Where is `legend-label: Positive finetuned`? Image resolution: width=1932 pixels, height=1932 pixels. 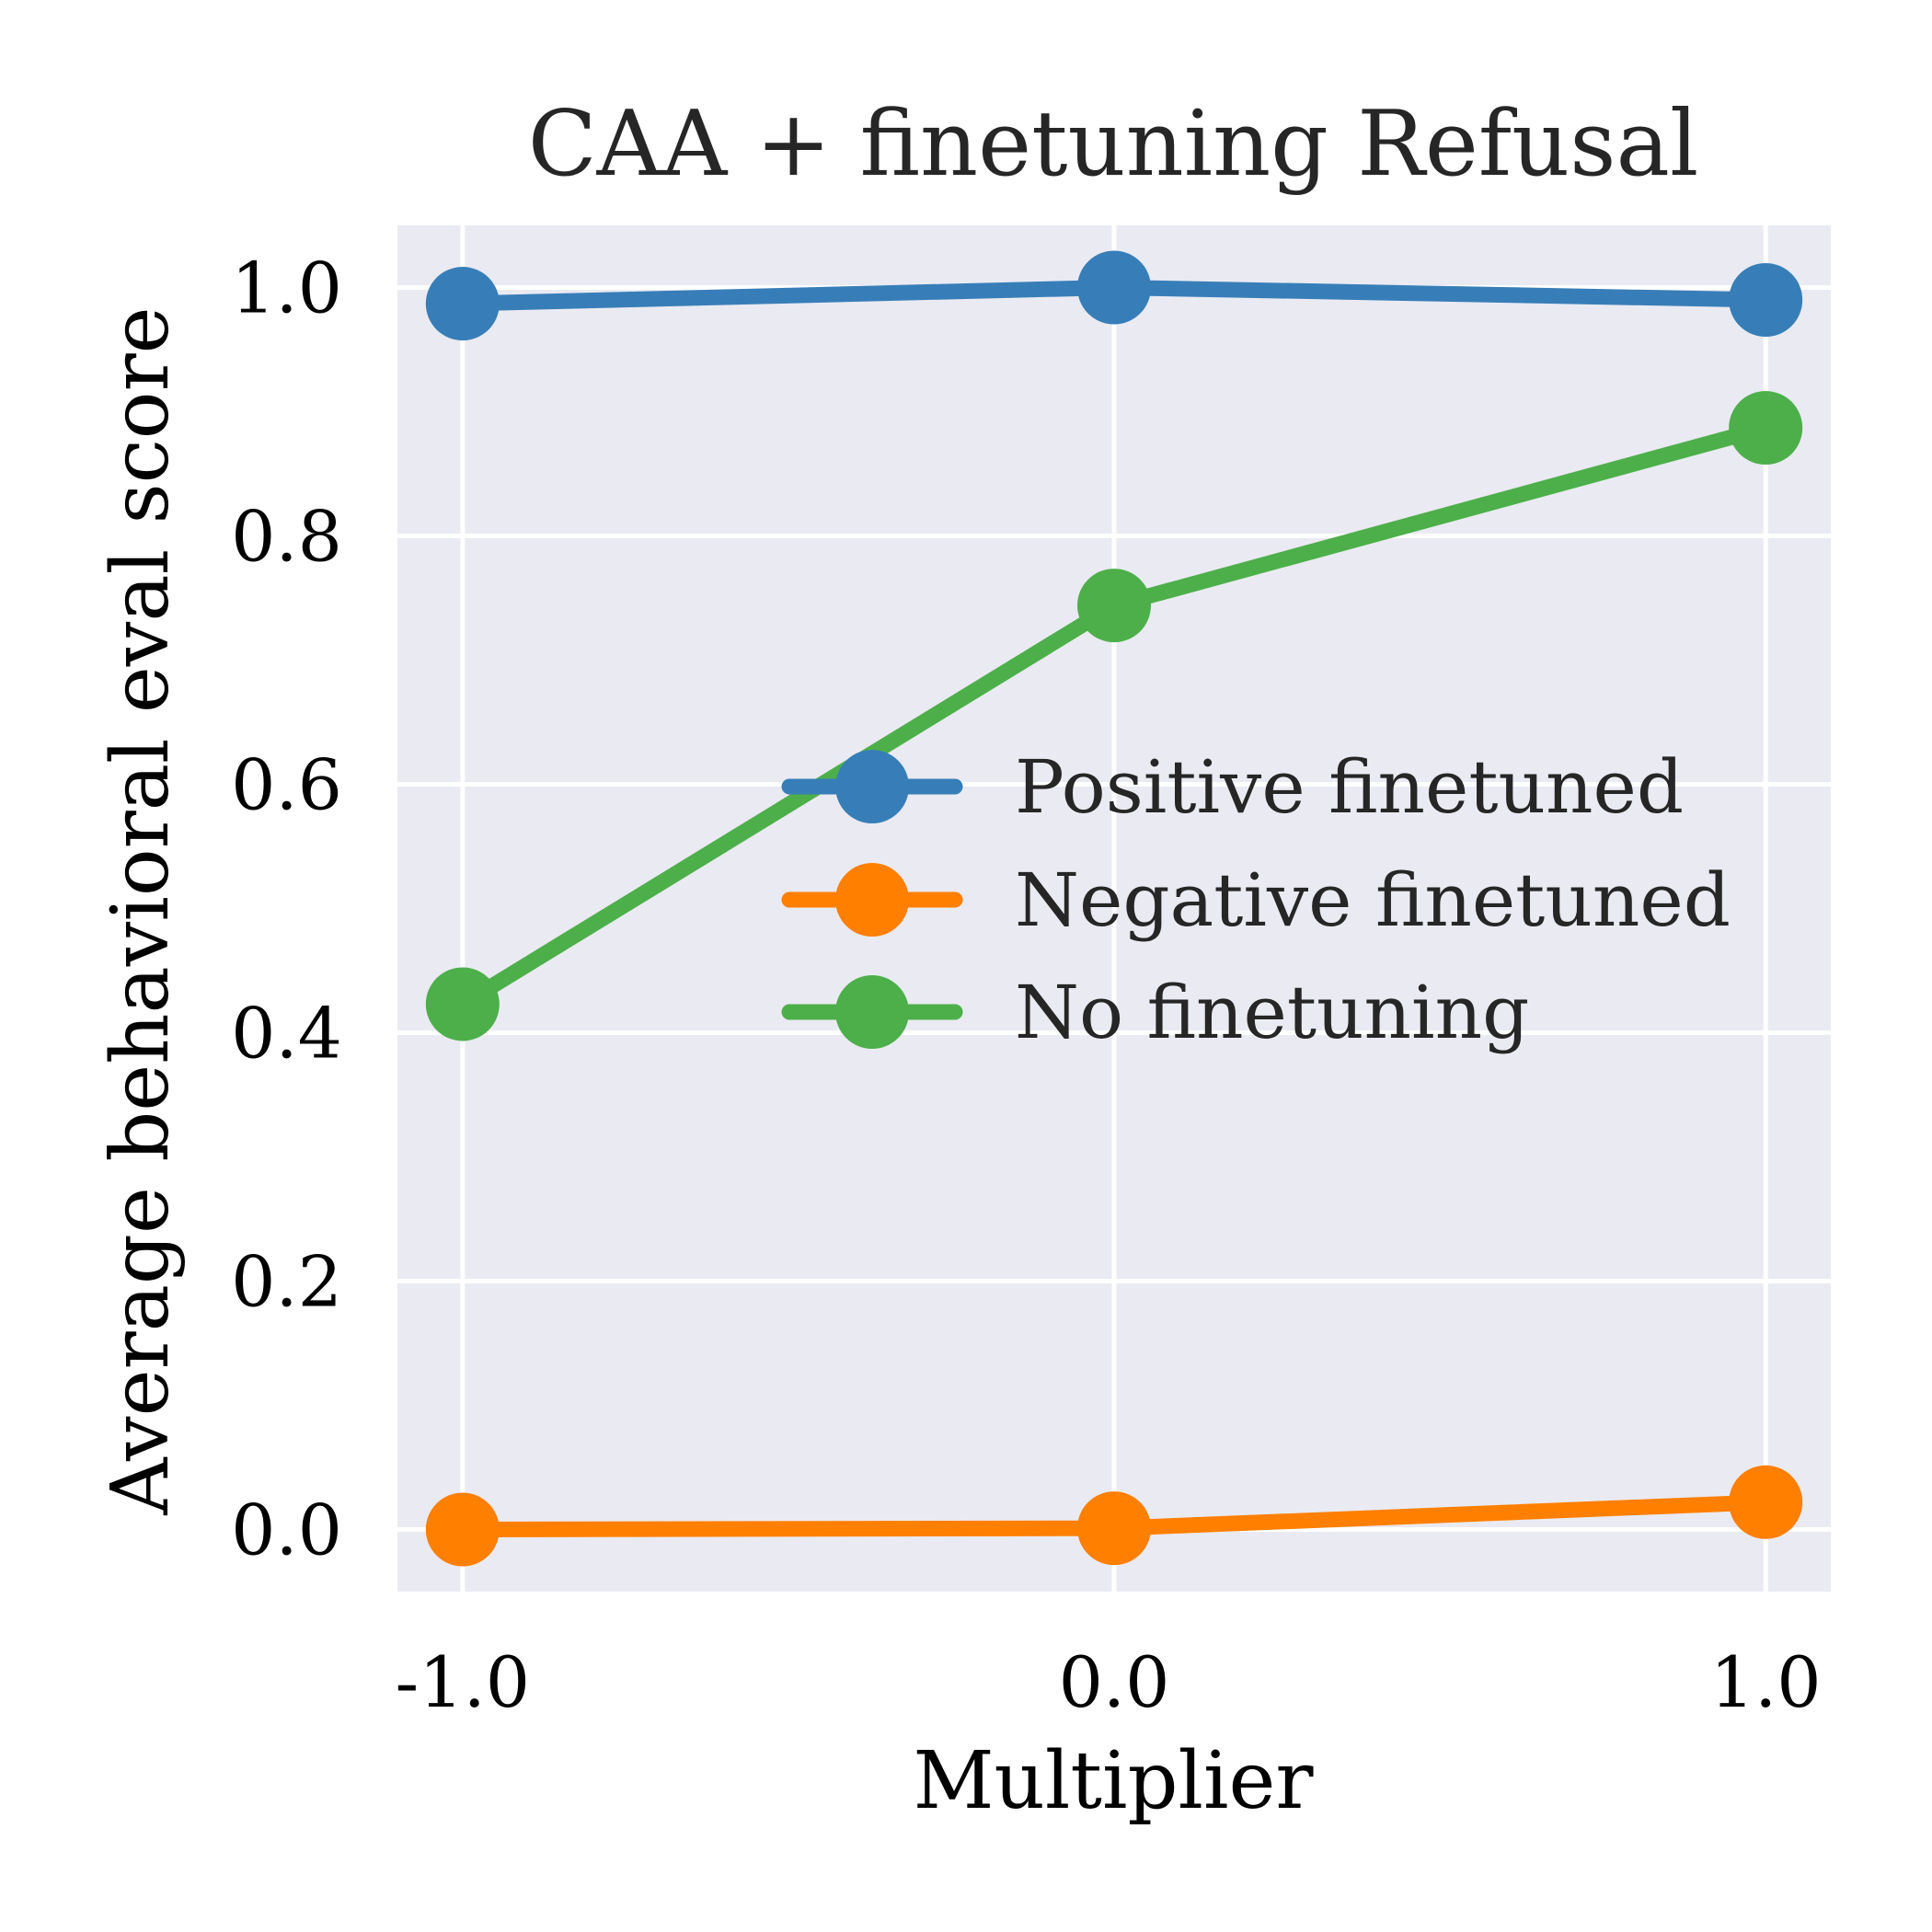
legend-label: Positive finetuned is located at coordinates (1349, 787).